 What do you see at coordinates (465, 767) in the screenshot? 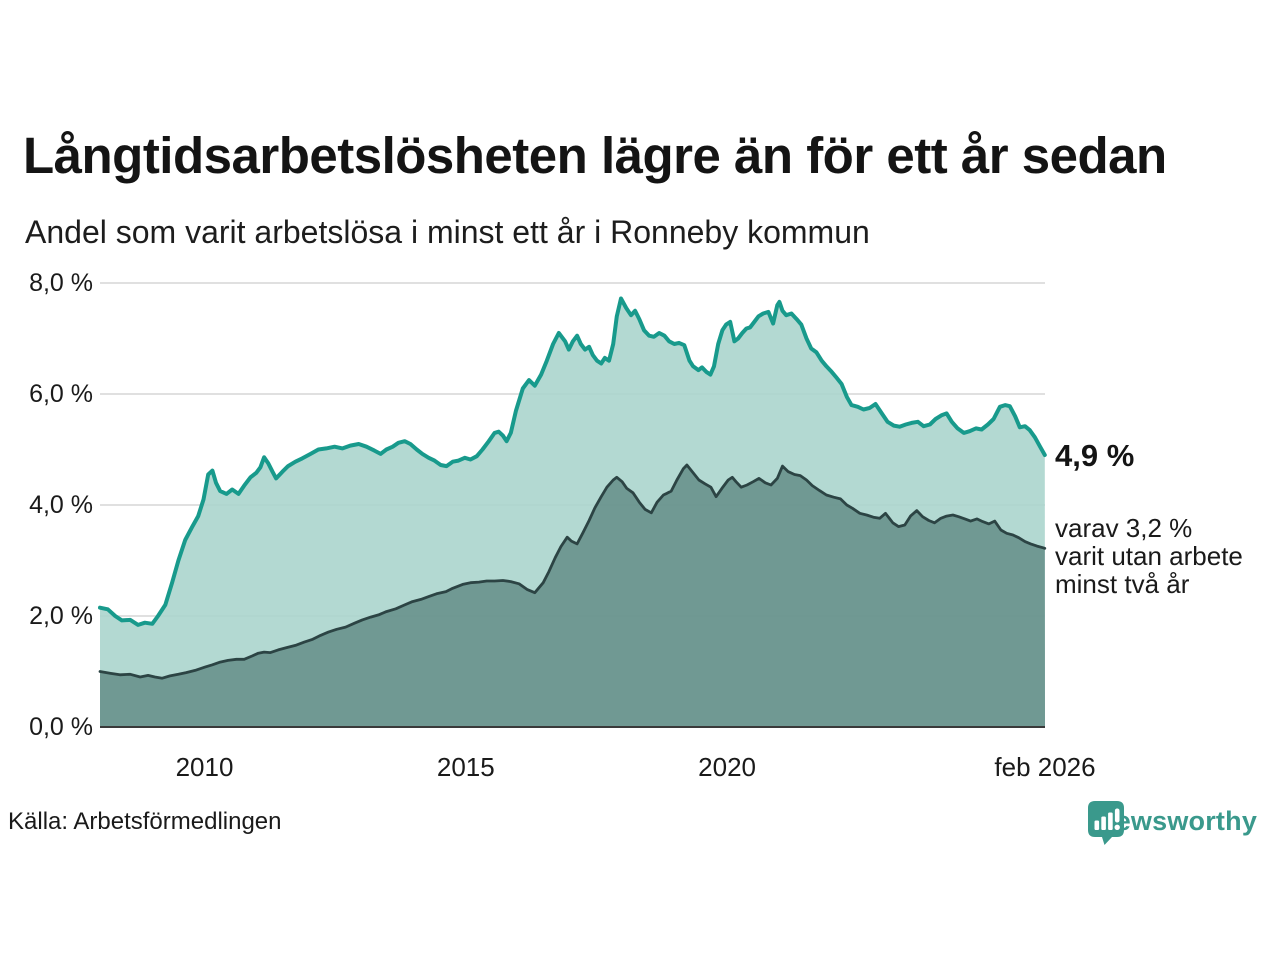
I see `x-tick-label: 2015` at bounding box center [465, 767].